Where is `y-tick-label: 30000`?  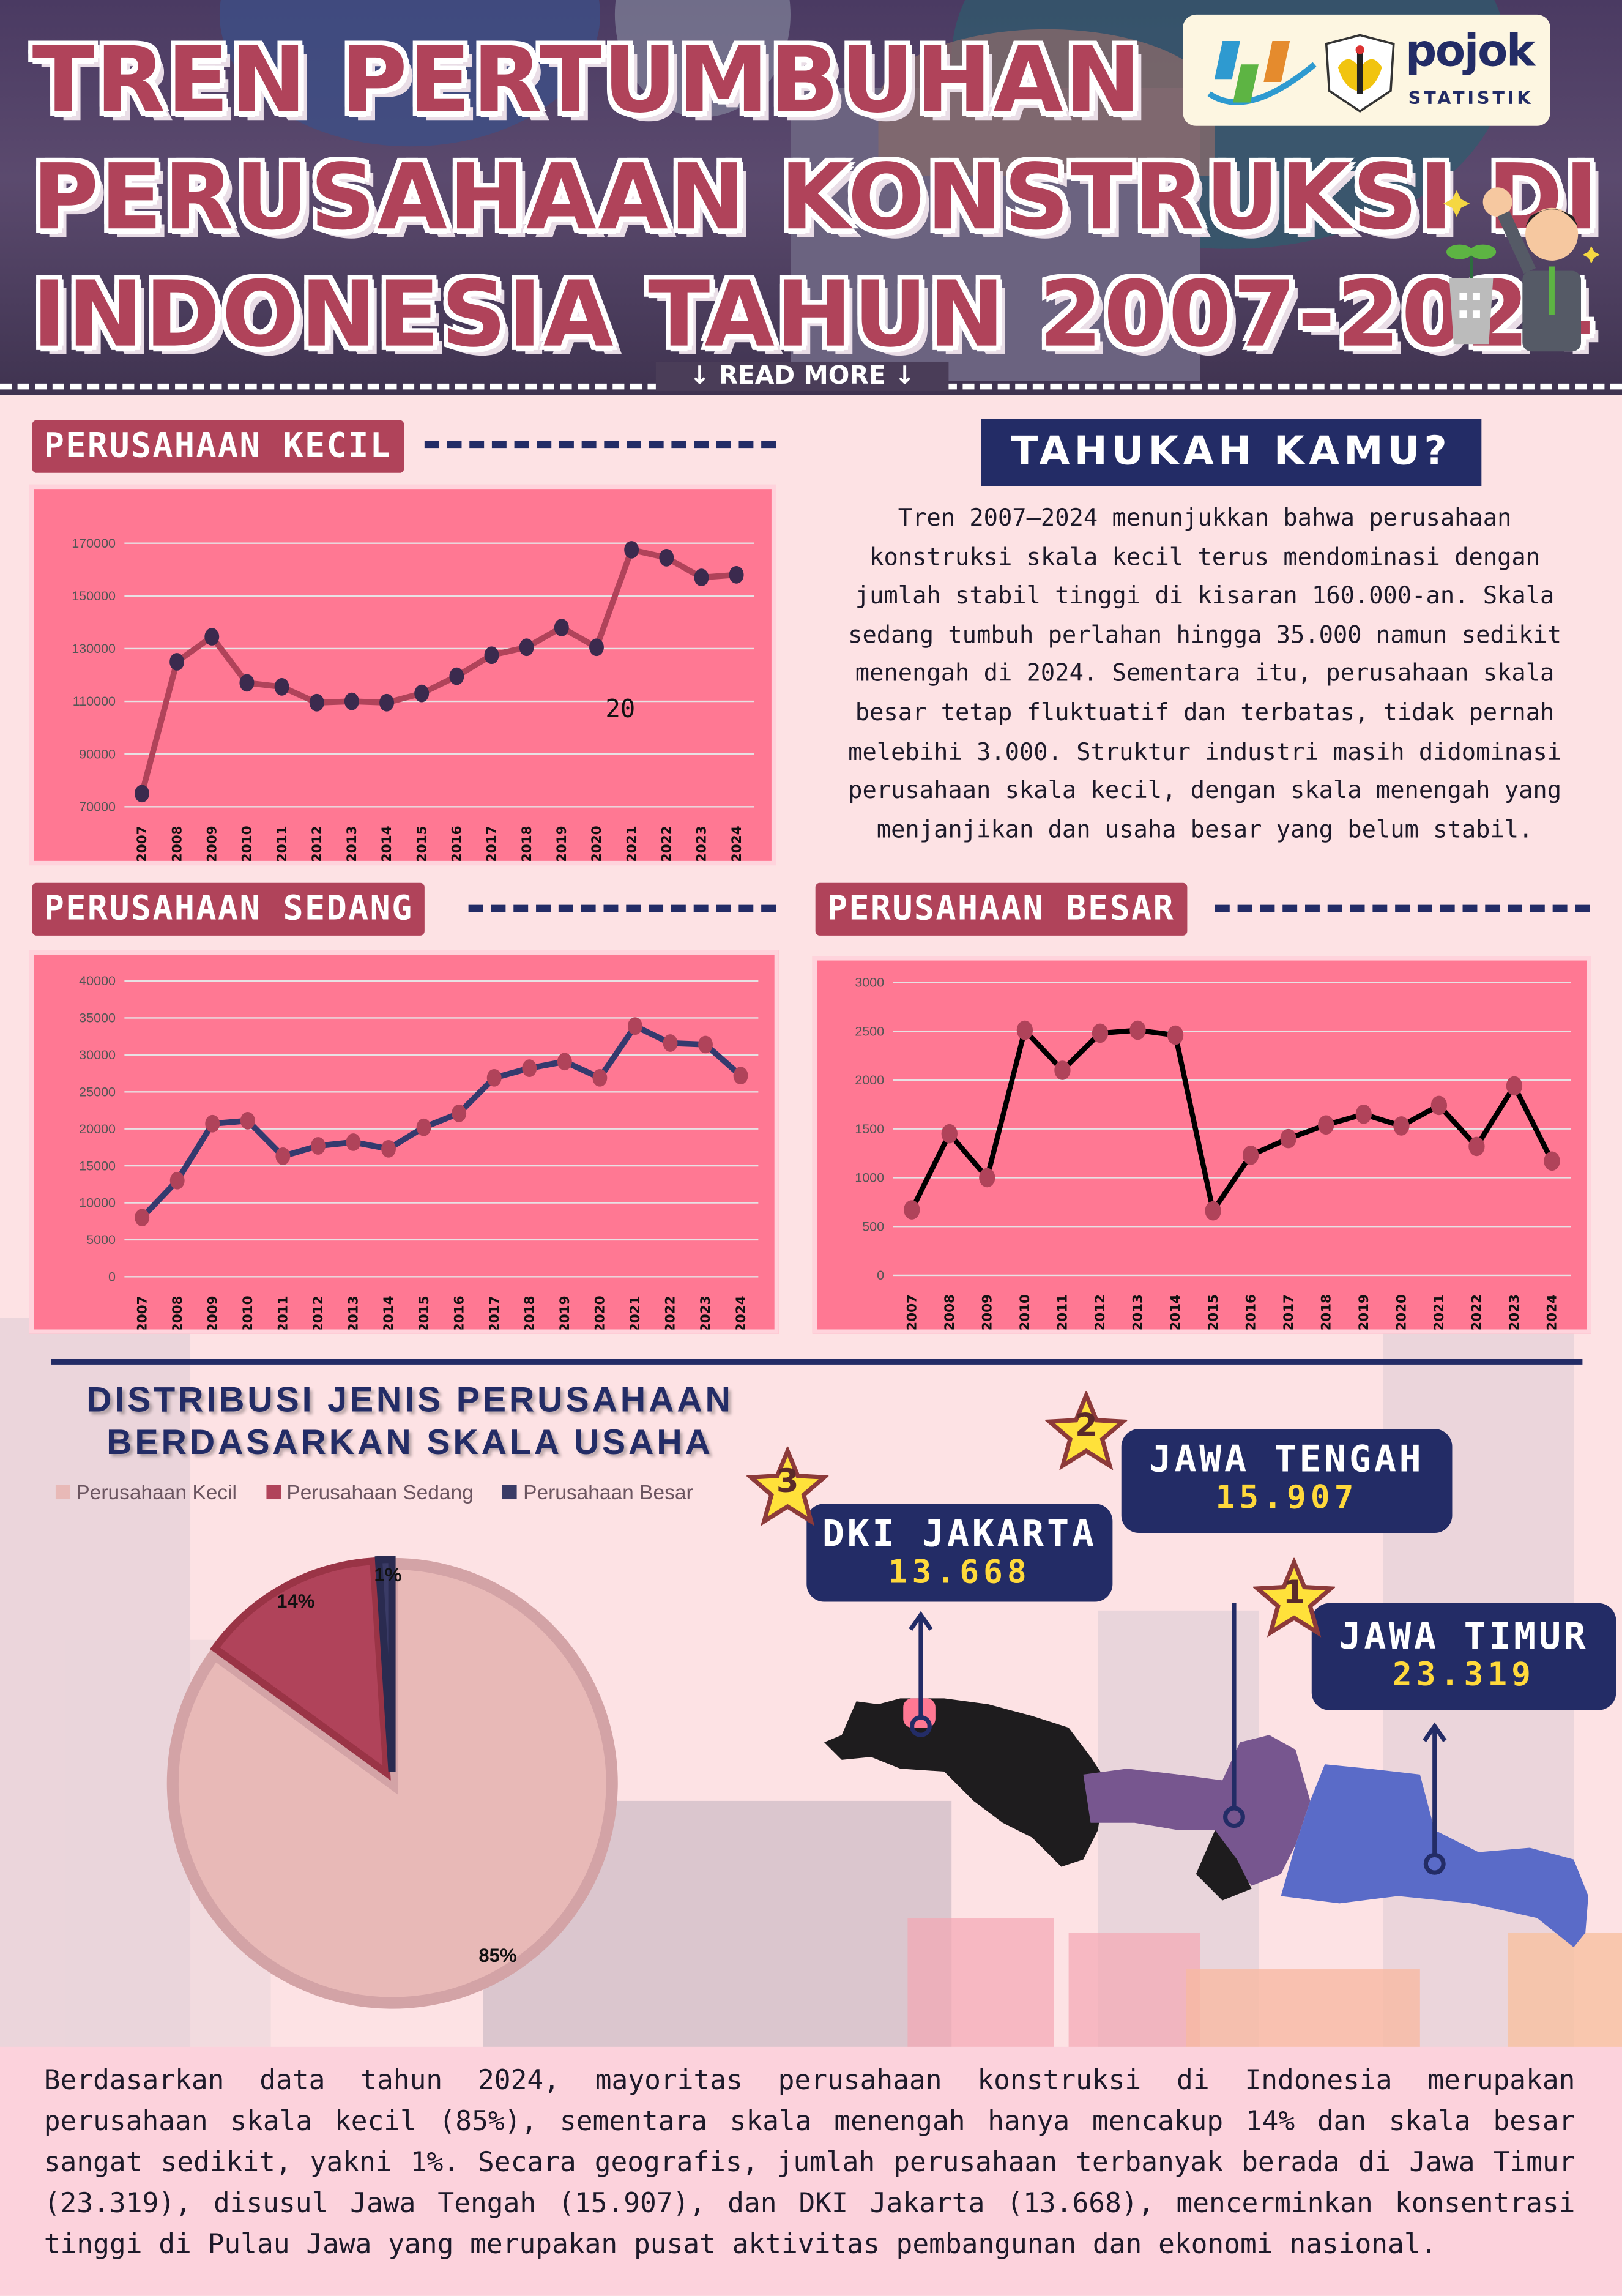 y-tick-label: 30000 is located at coordinates (97, 1055).